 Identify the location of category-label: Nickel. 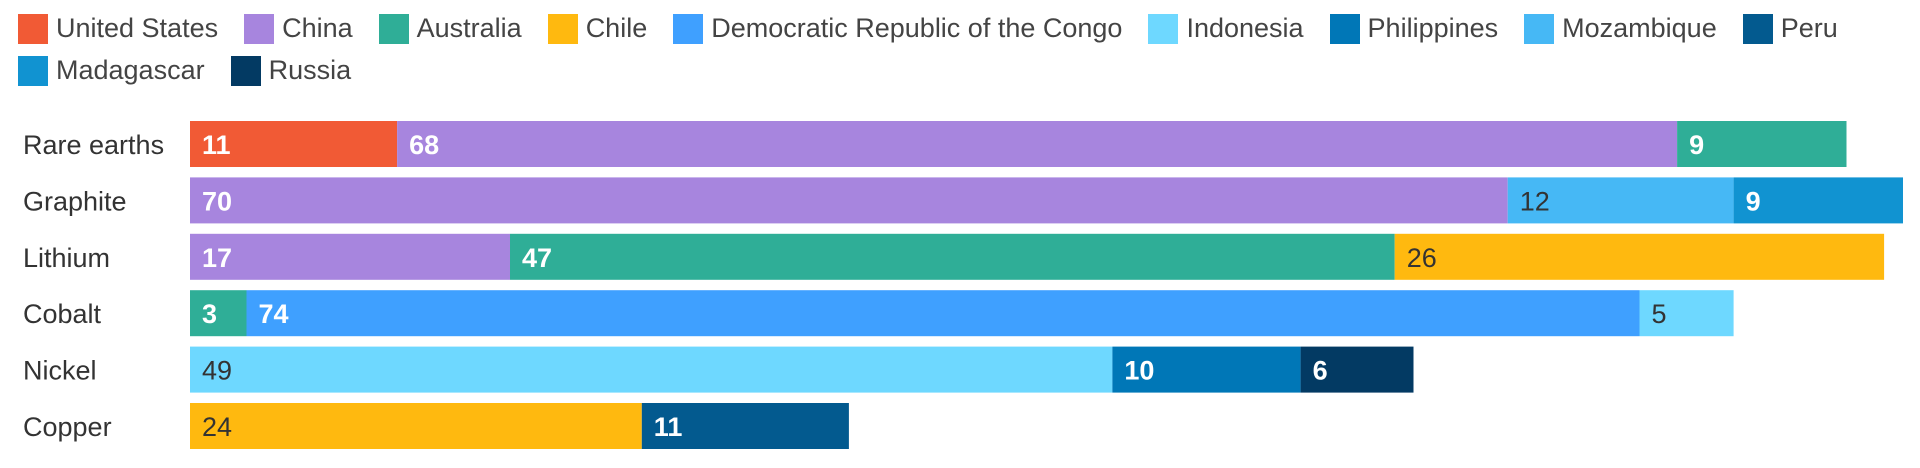
(60, 371).